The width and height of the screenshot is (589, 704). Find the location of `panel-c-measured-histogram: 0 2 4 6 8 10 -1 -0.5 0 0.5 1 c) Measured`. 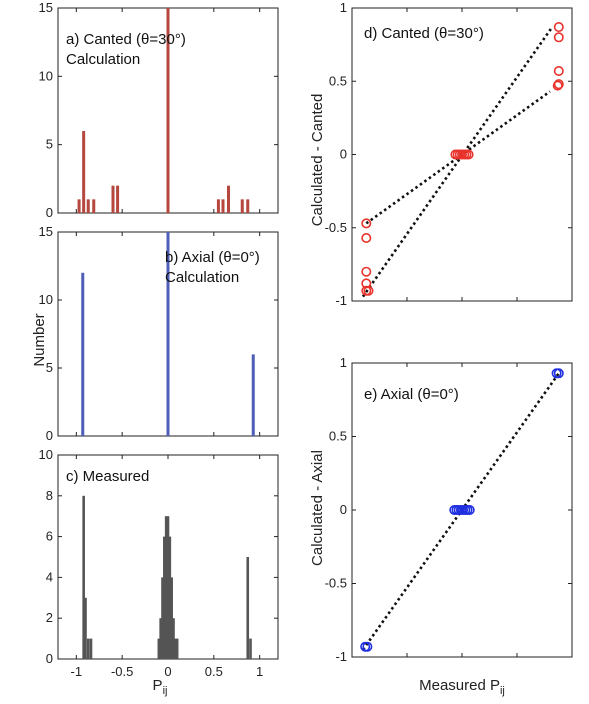

panel-c-measured-histogram: 0 2 4 6 8 10 -1 -0.5 0 0.5 1 c) Measured is located at coordinates (159, 563).